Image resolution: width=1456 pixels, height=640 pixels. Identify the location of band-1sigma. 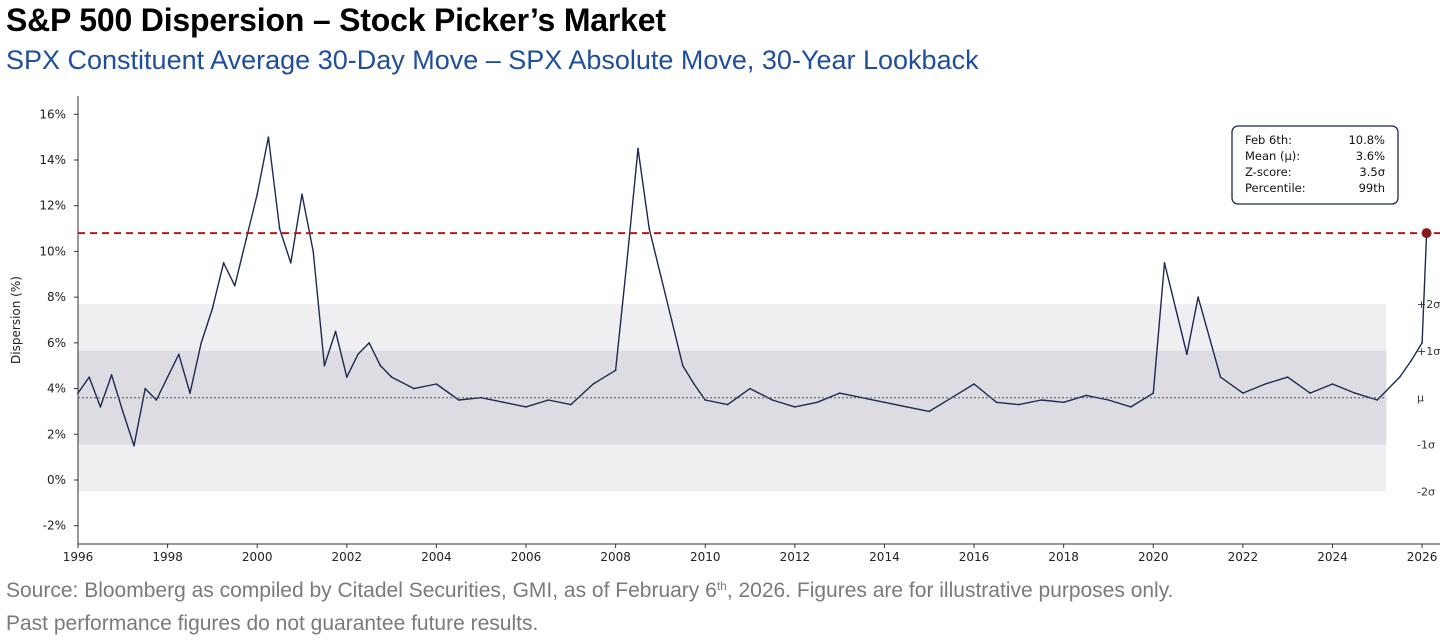
(732, 397).